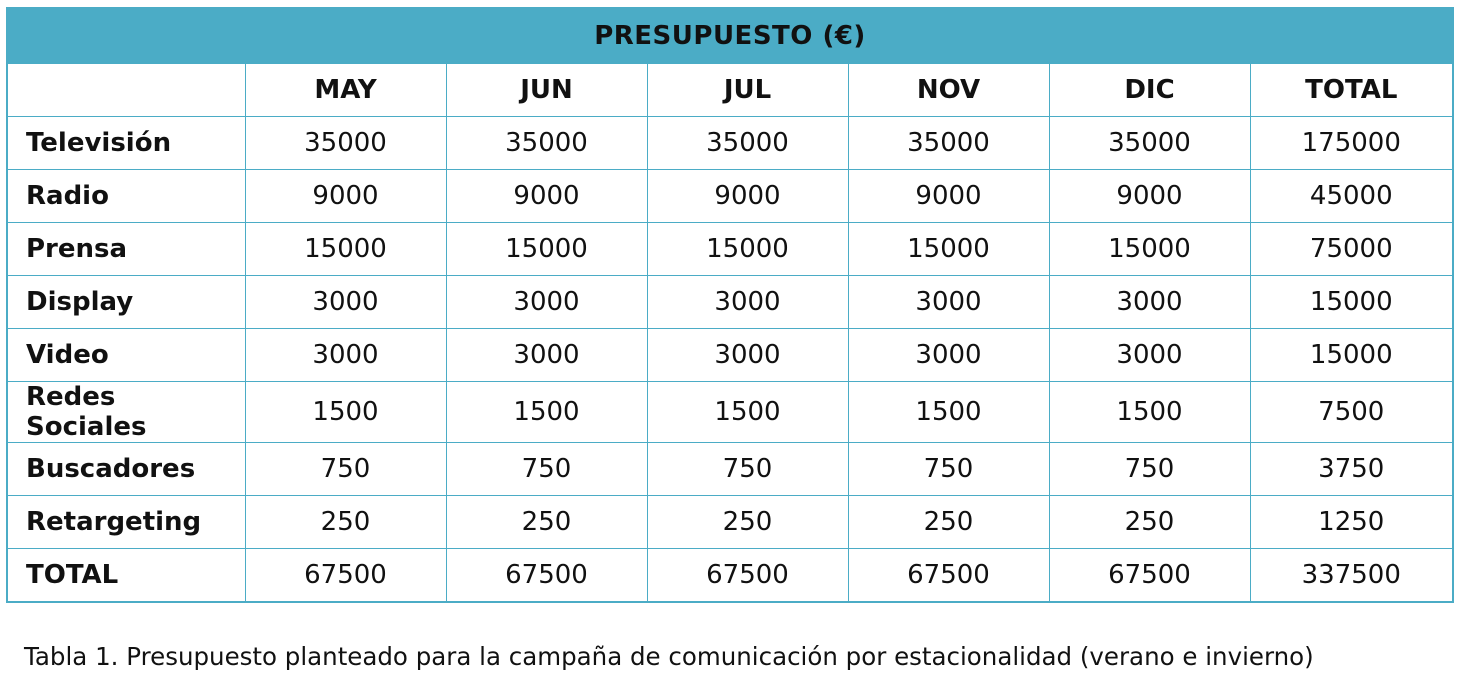 The height and width of the screenshot is (690, 1460). I want to click on table-row: Prensa 15000 15000 15000 15000 15000 75000, so click(730, 249).